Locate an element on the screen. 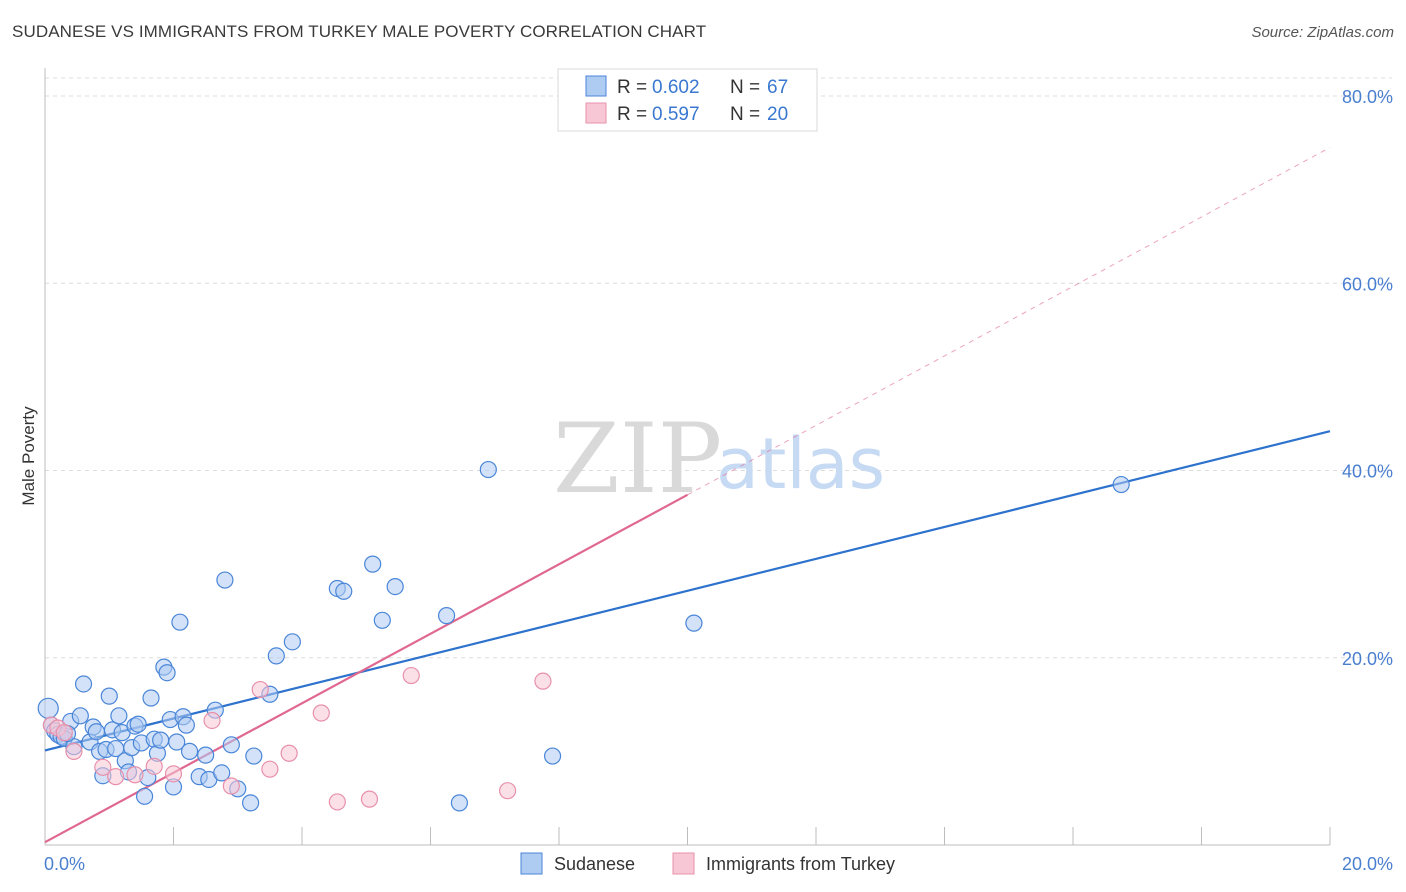 The width and height of the screenshot is (1406, 892). y-tick-label-3: 80.0% is located at coordinates (1367, 97).